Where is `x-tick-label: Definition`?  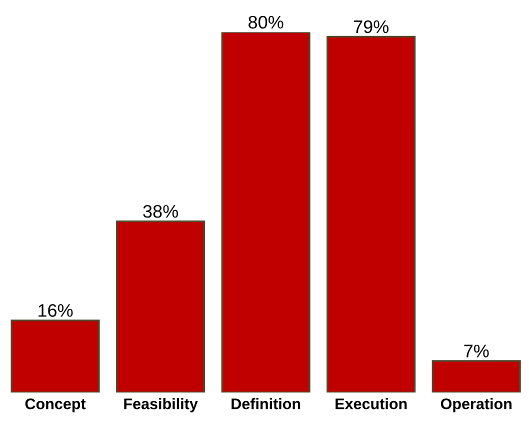 x-tick-label: Definition is located at coordinates (266, 404).